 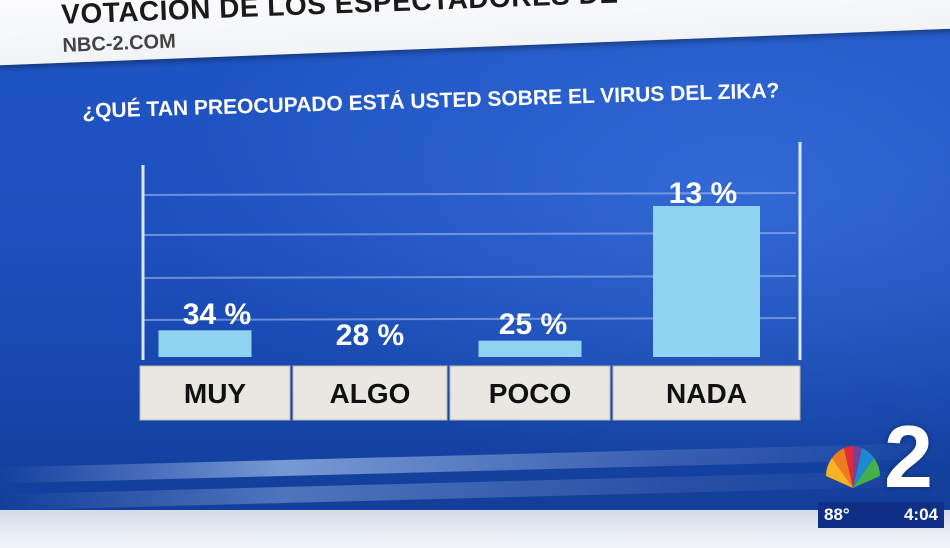 What do you see at coordinates (469, 194) in the screenshot?
I see `gridline` at bounding box center [469, 194].